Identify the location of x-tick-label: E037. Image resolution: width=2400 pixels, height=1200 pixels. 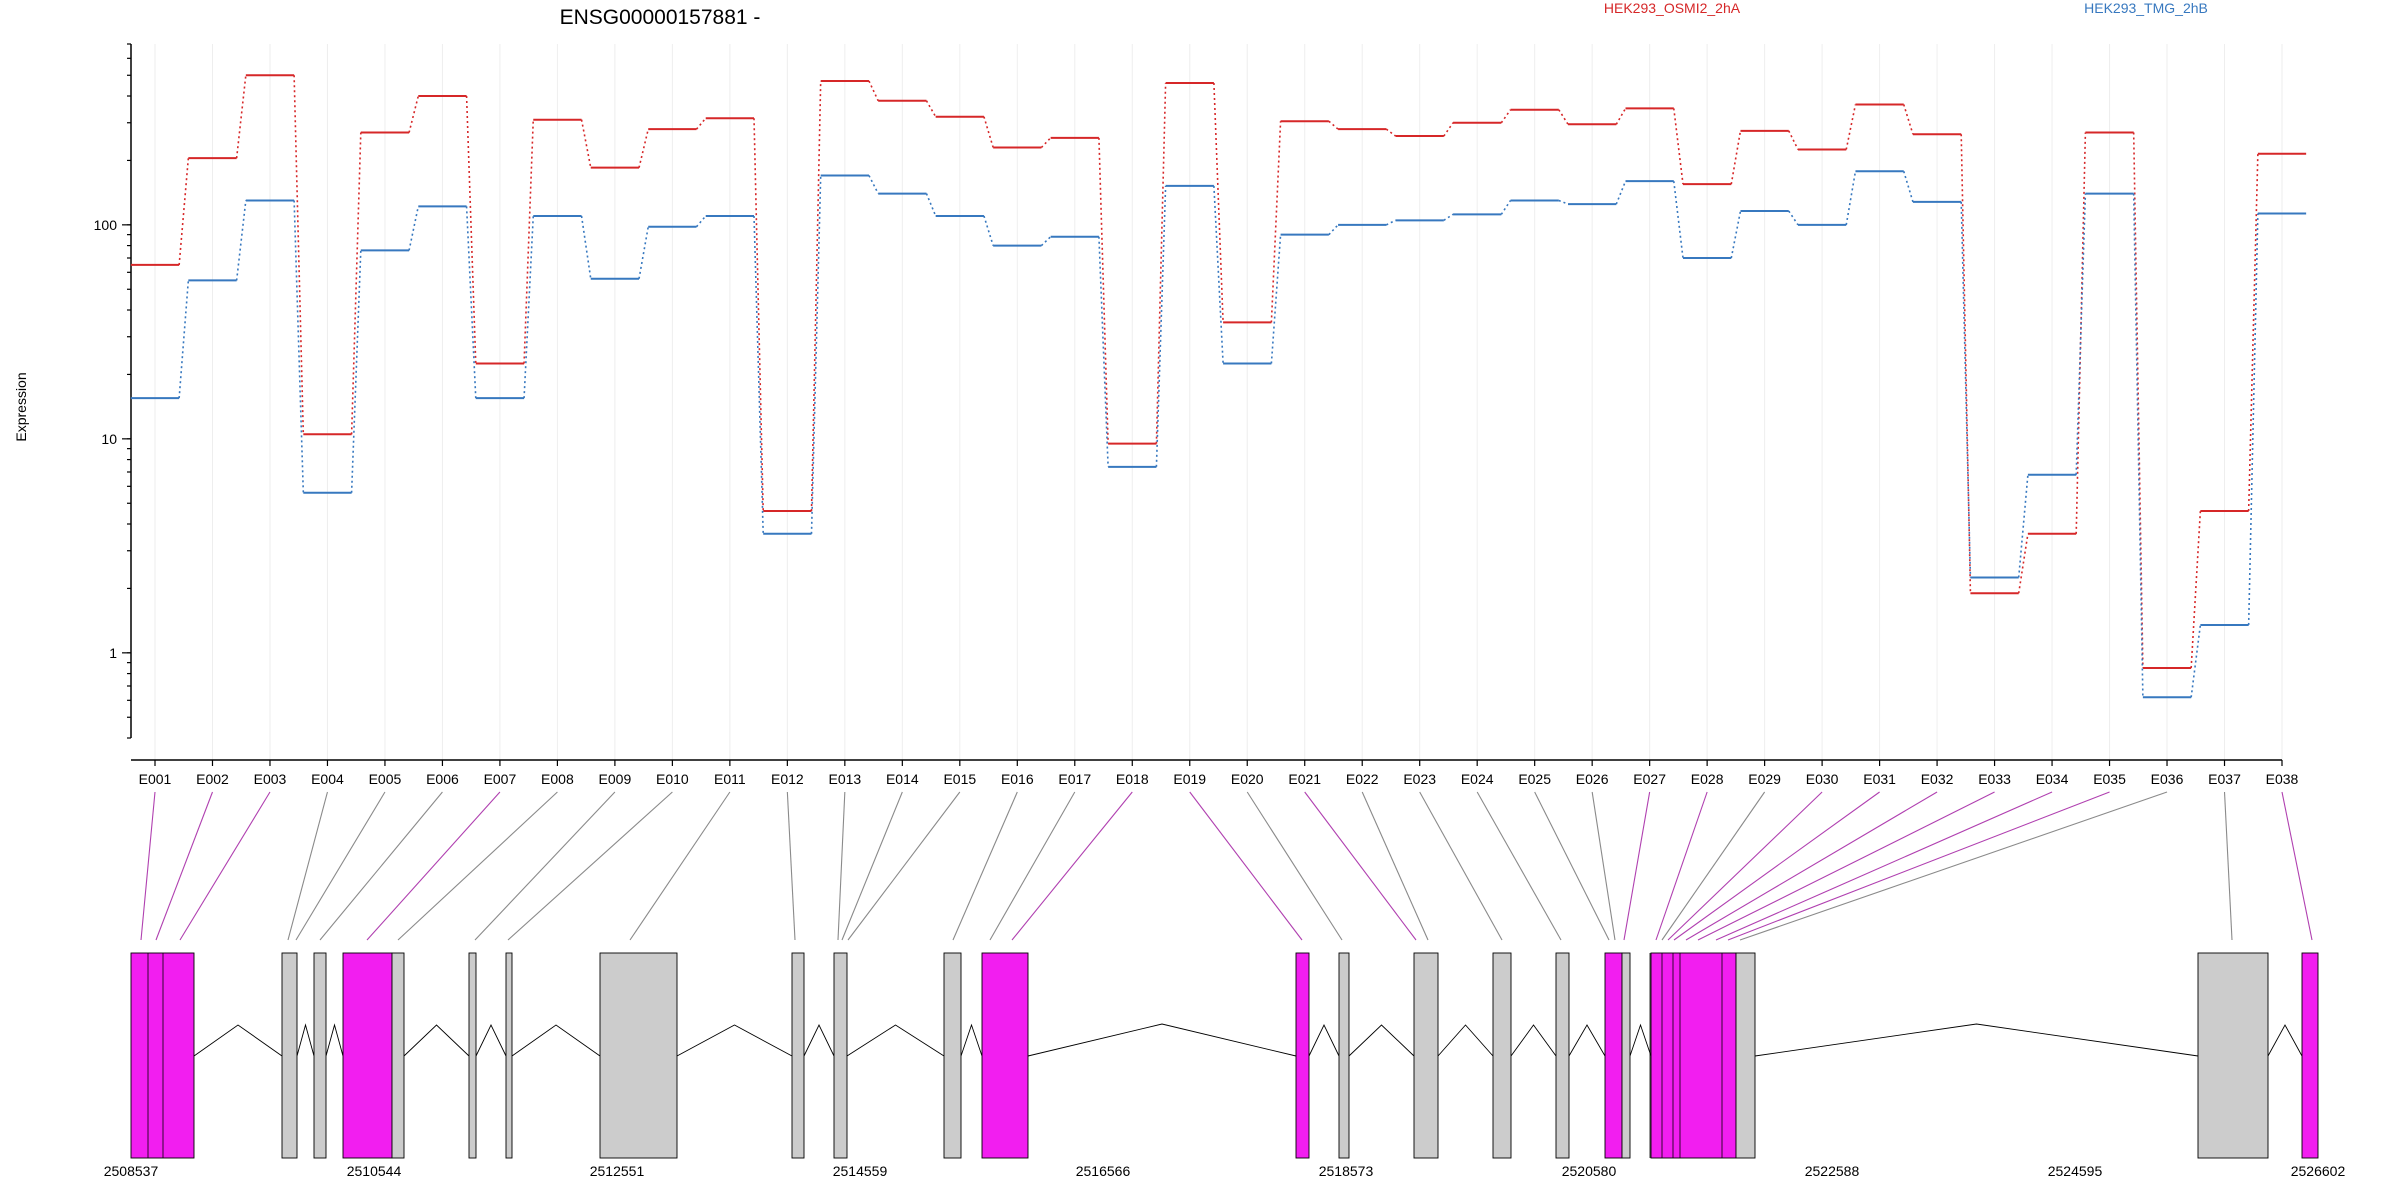
(2224, 779).